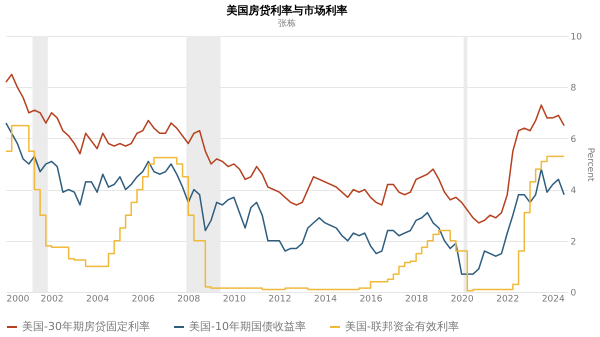 The height and width of the screenshot is (337, 600). Describe the element at coordinates (462, 299) in the screenshot. I see `x-tick-label: 2020` at that location.